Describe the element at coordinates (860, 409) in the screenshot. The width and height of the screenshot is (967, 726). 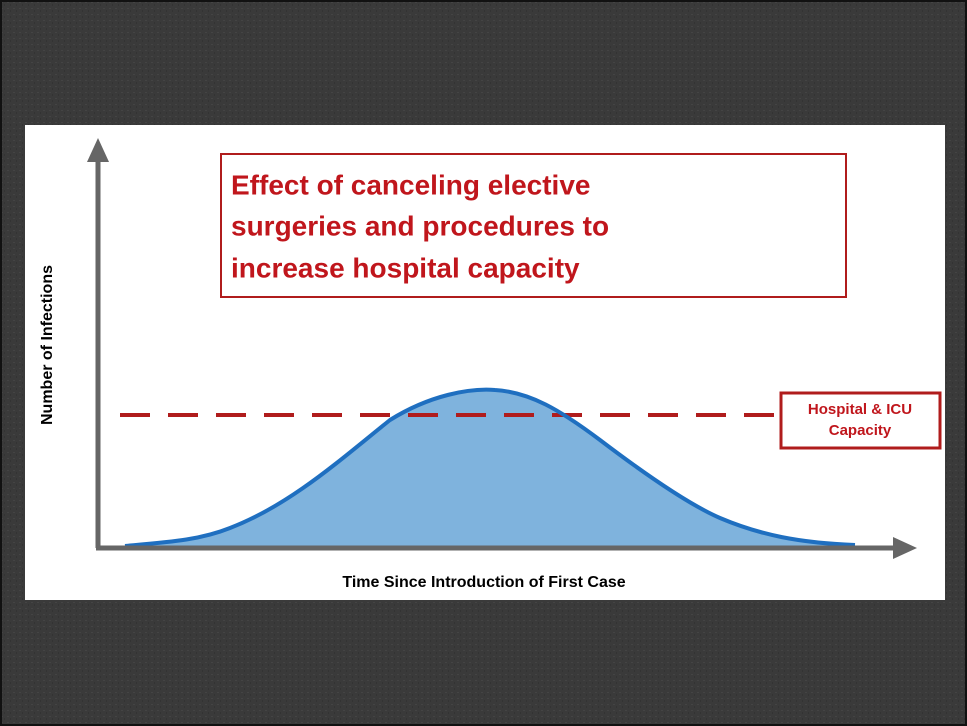
I see `capacity-label-line: Hospital & ICU` at that location.